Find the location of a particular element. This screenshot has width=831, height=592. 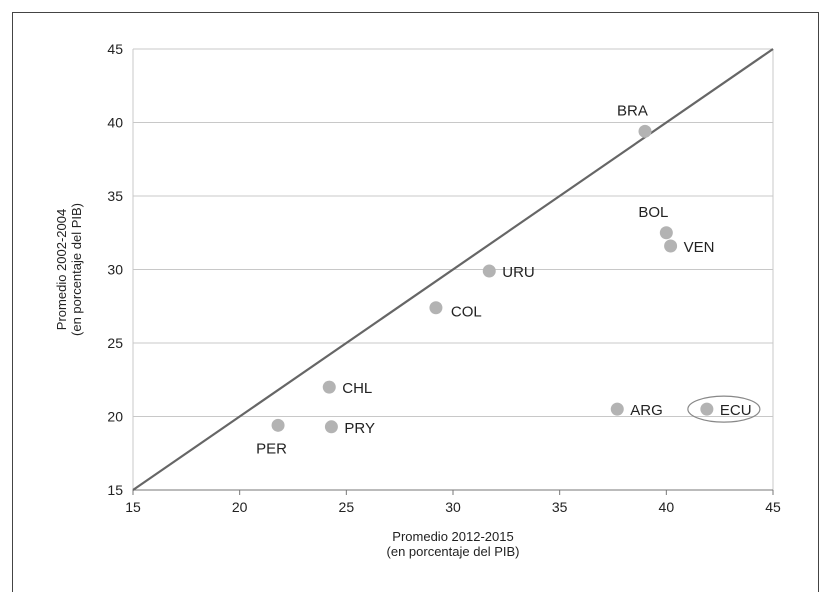

data-point-arg is located at coordinates (617, 409).